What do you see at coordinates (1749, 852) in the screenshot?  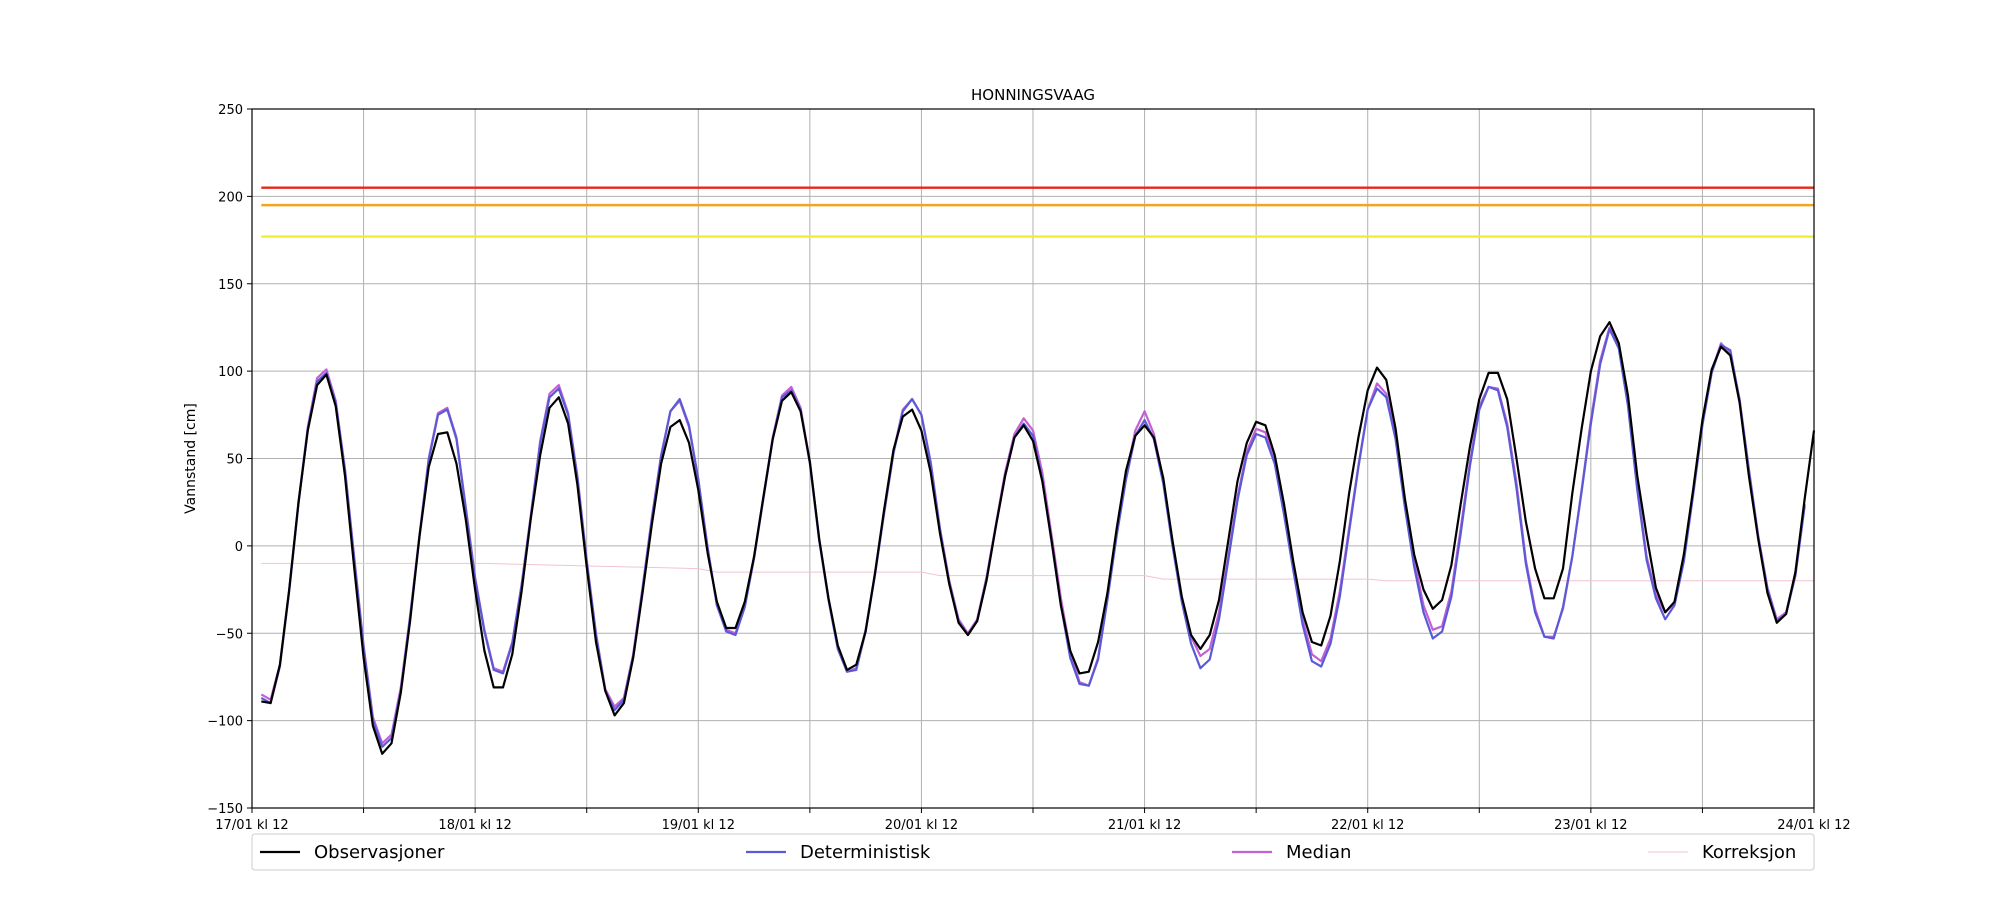 I see `legend-label: Korreksjon` at bounding box center [1749, 852].